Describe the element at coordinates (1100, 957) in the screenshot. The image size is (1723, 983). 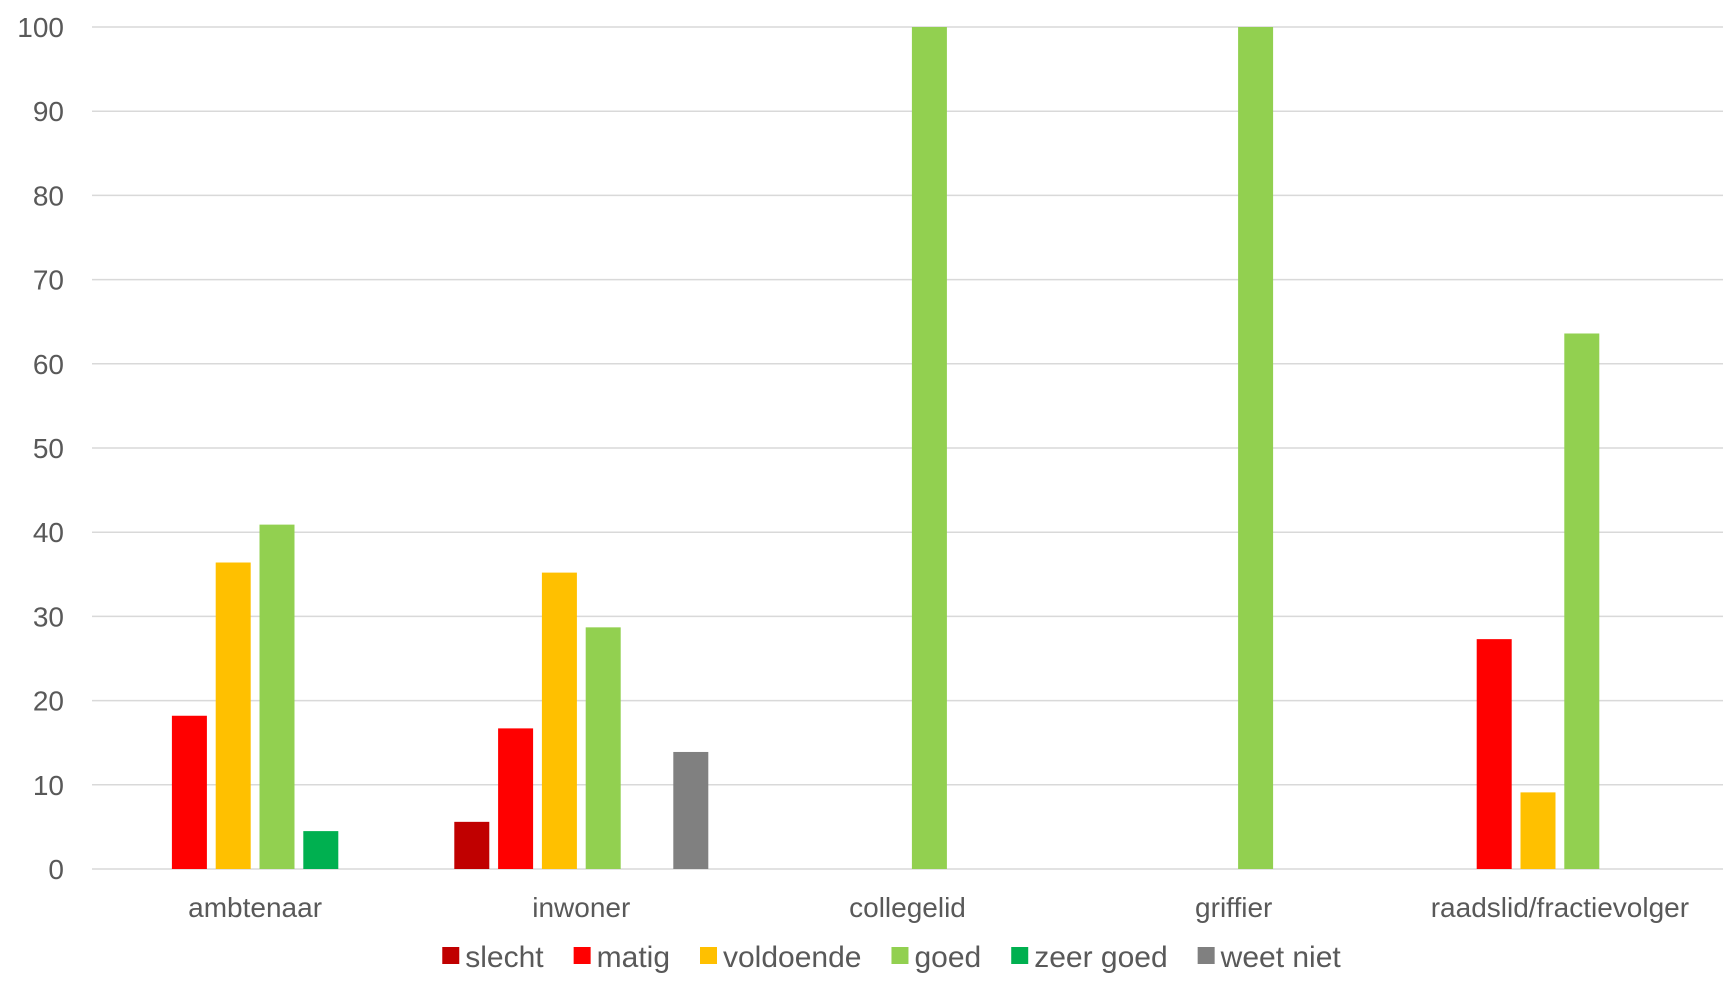
I see `legend-label: zeer goed` at that location.